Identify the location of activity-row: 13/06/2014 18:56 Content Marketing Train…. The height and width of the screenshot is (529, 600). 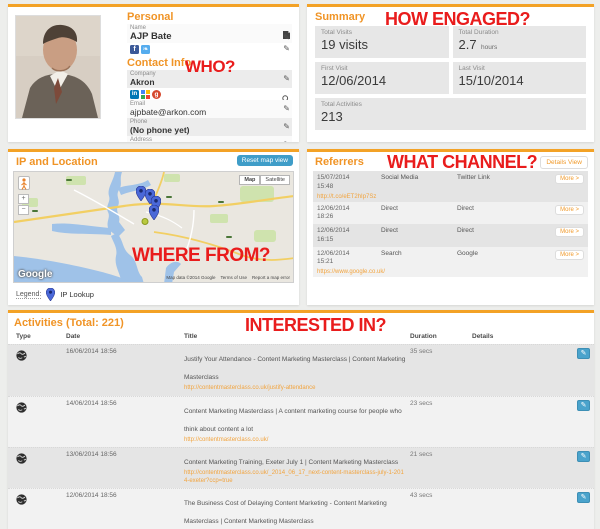
(301, 467).